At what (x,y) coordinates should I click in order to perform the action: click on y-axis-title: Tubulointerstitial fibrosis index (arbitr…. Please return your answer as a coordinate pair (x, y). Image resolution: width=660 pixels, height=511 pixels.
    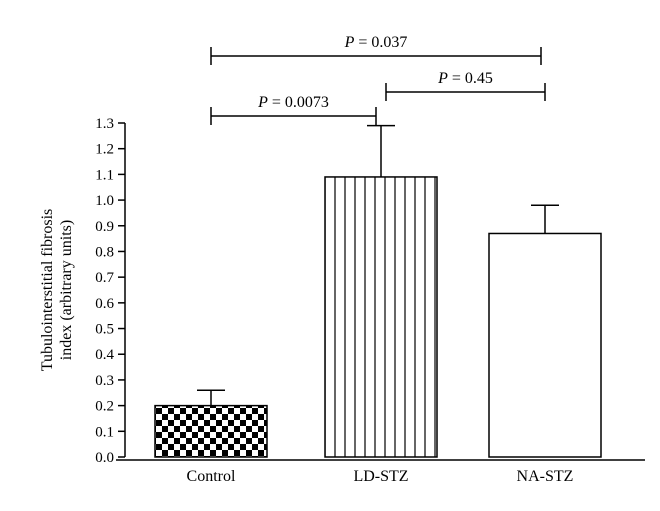
    Looking at the image, I should click on (57, 290).